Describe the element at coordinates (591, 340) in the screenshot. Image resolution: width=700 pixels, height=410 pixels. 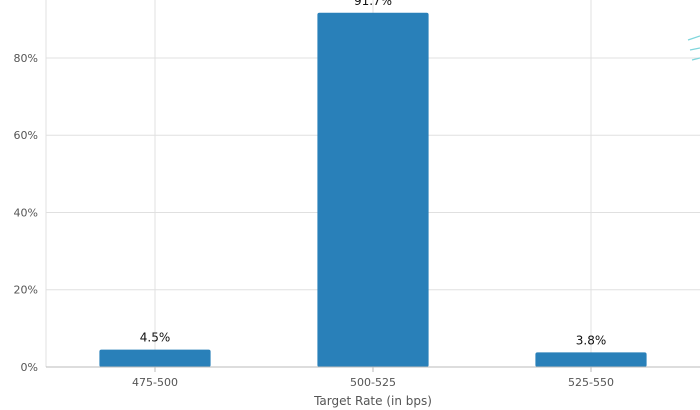
I see `bar-data-label: 3.8%` at that location.